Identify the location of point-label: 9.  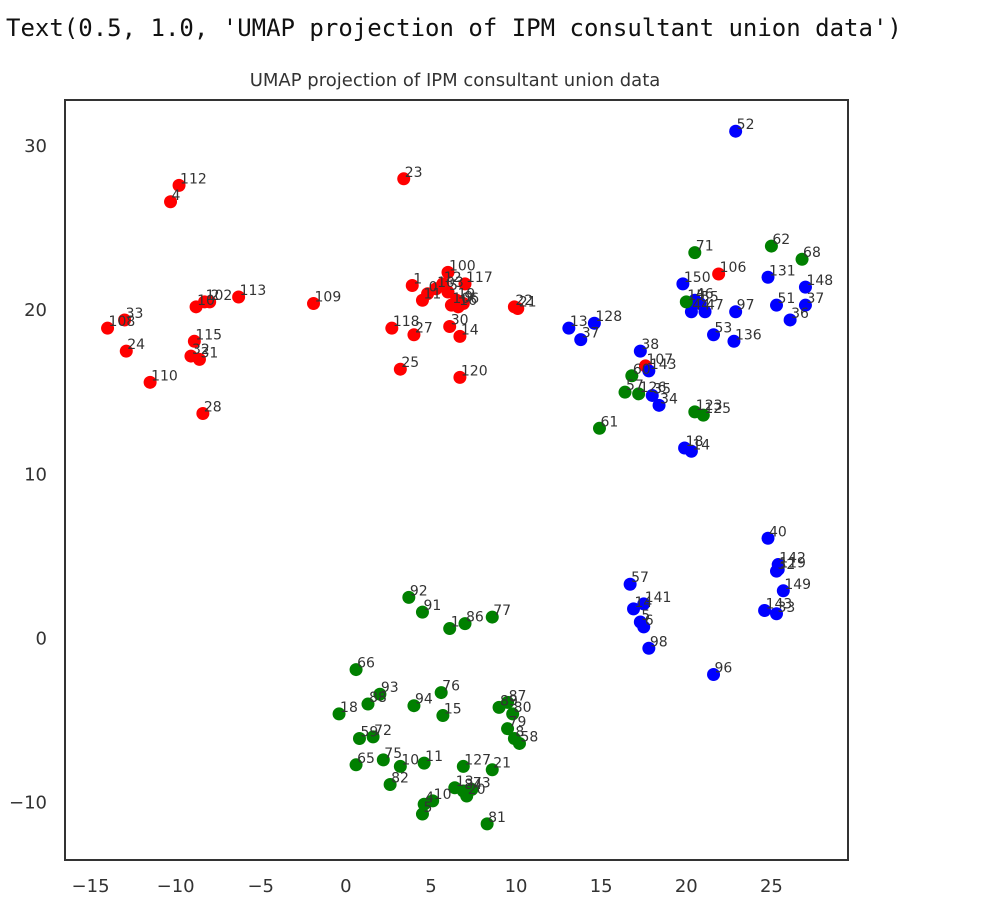
(468, 298).